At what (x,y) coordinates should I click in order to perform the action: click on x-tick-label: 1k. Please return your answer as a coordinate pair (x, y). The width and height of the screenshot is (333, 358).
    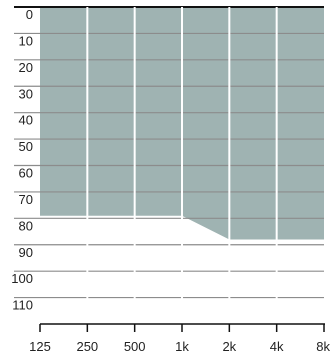
    Looking at the image, I should click on (182, 346).